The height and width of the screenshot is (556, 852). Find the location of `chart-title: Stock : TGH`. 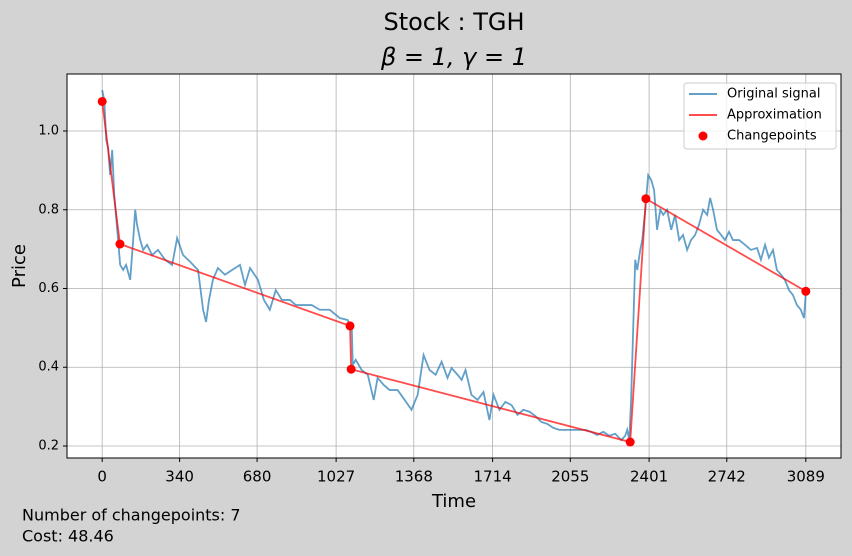

chart-title: Stock : TGH is located at coordinates (453, 22).